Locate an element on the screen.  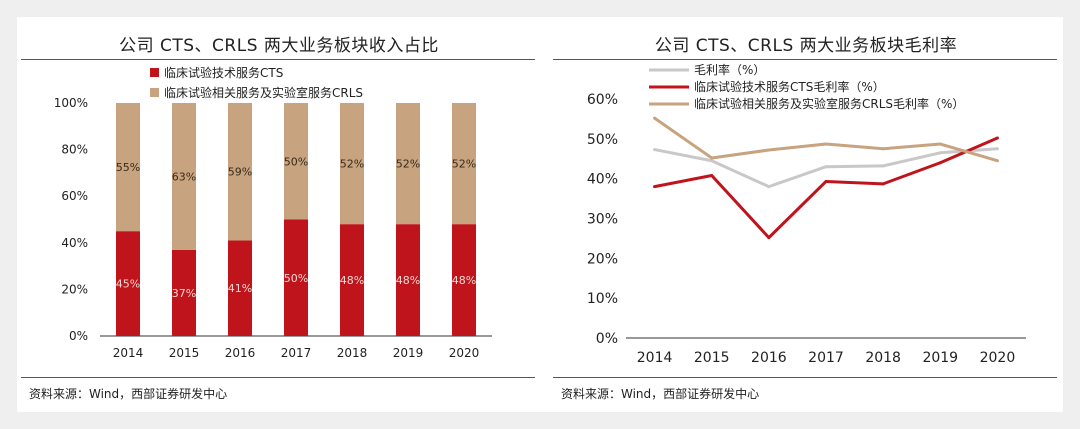
data-label: 37% is located at coordinates (184, 293).